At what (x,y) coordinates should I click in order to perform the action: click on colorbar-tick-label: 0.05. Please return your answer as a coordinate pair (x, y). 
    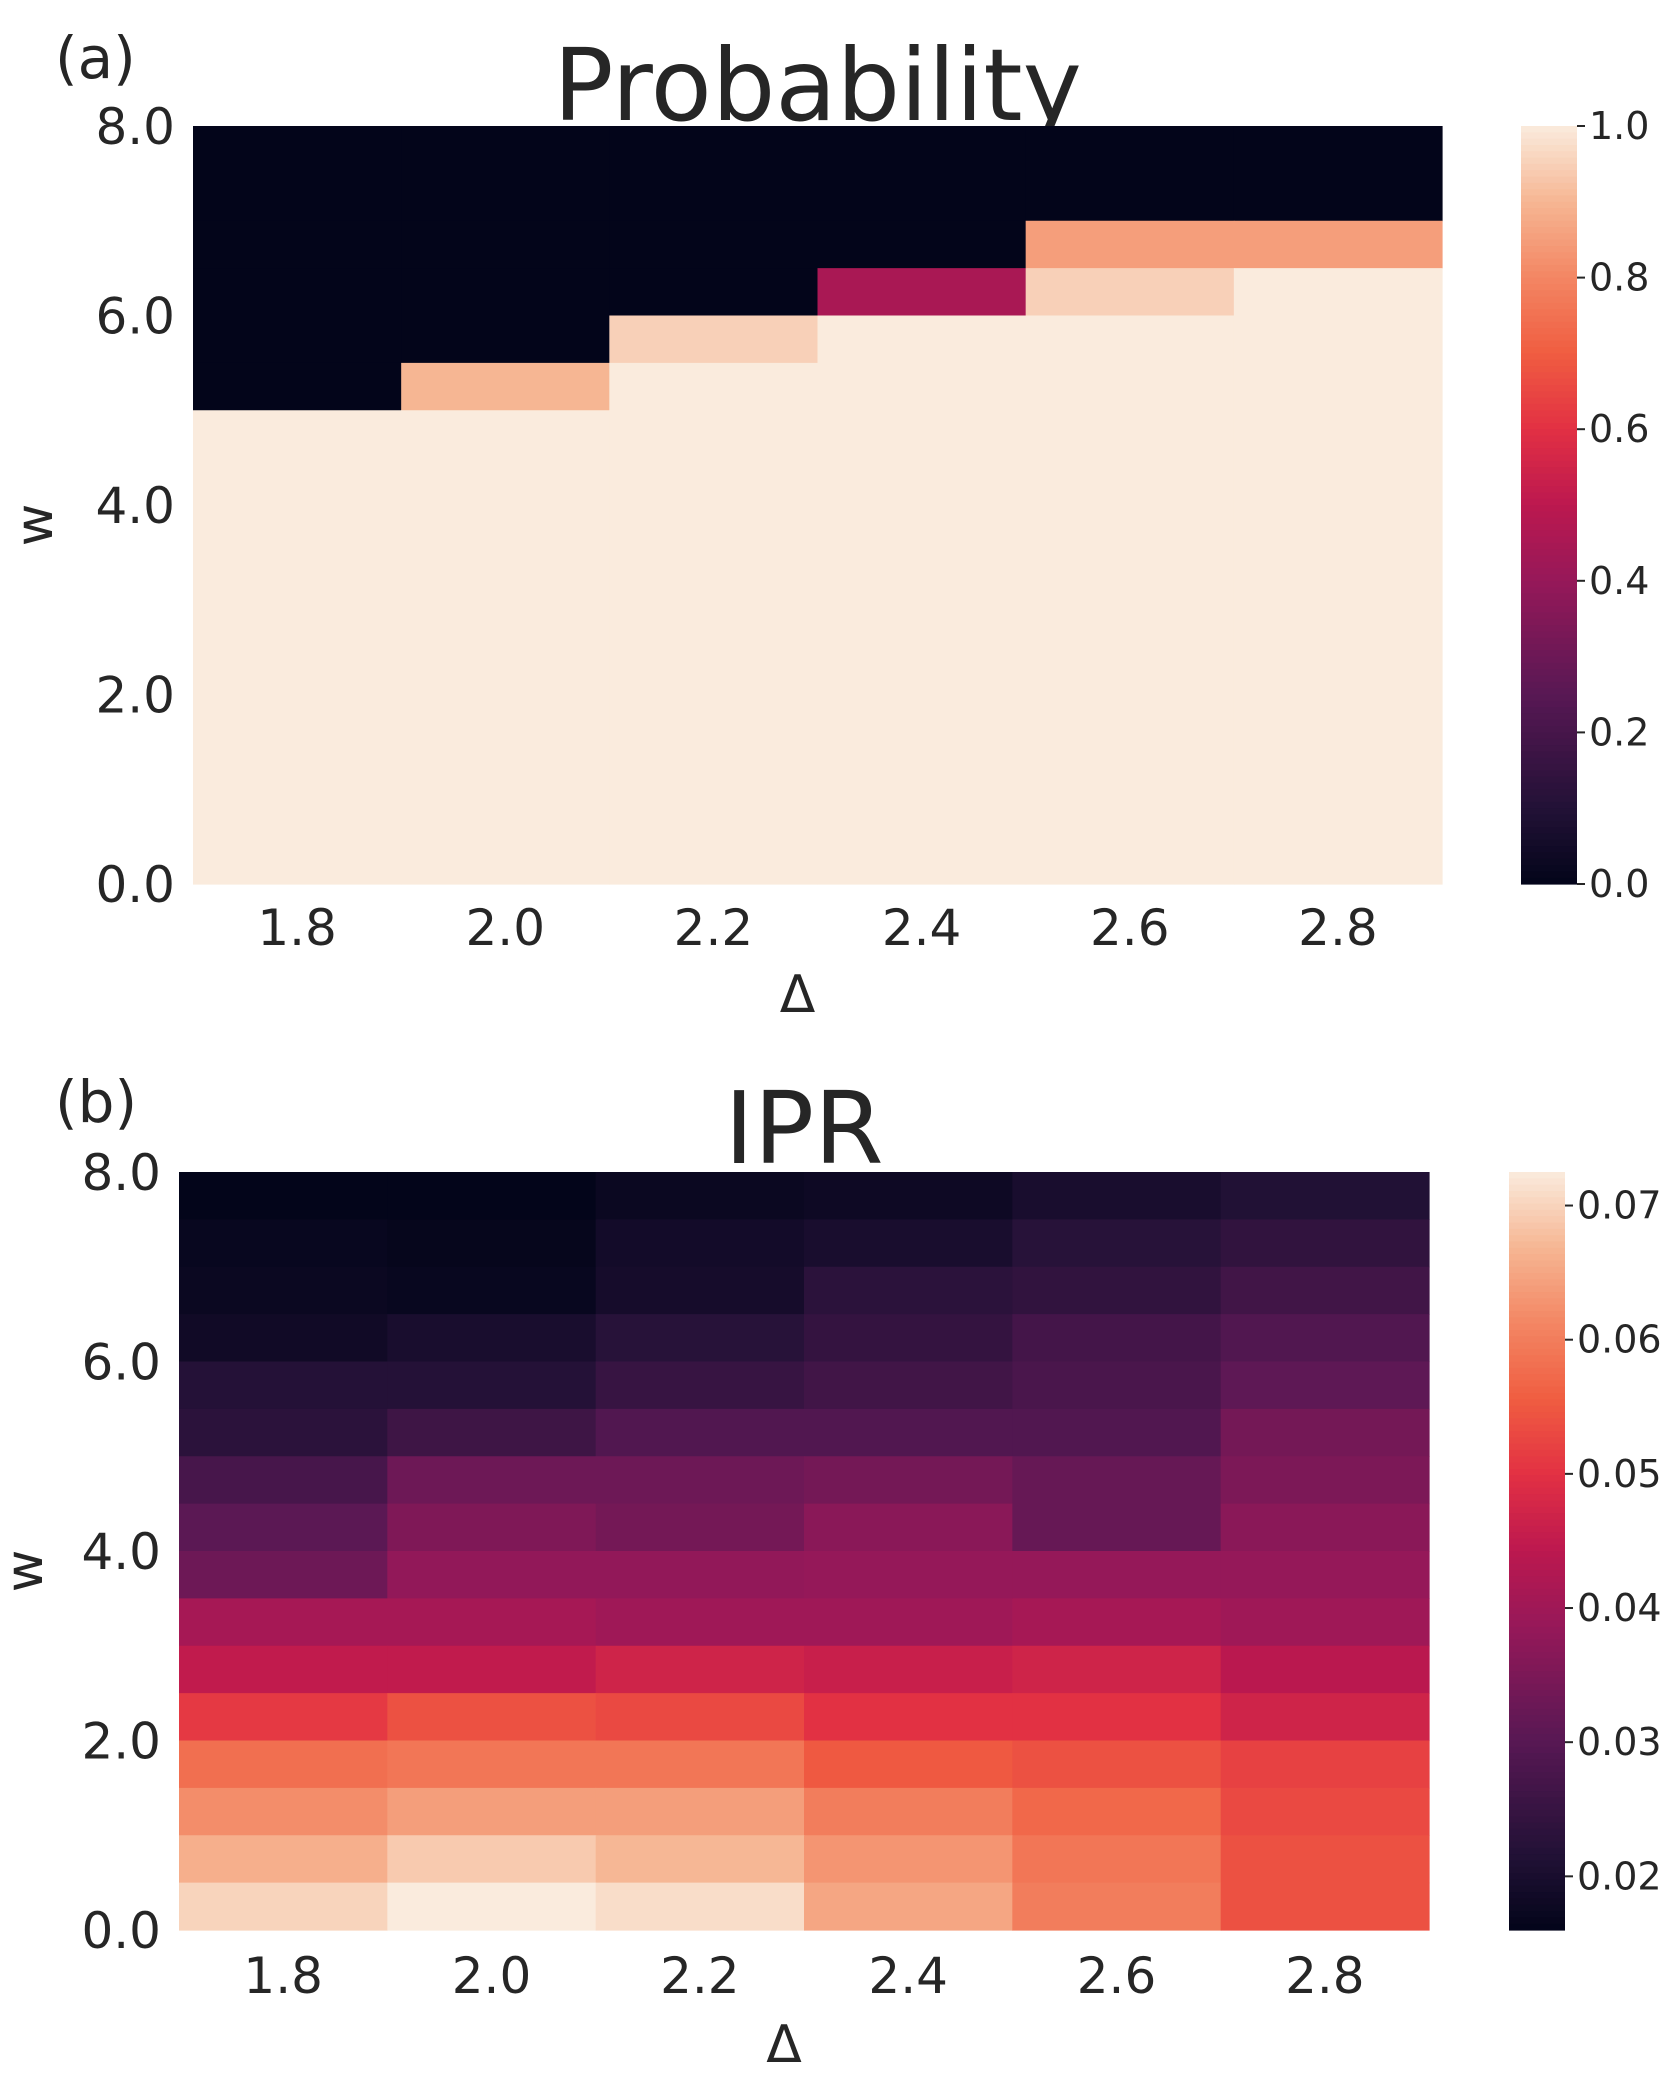
    Looking at the image, I should click on (1619, 1474).